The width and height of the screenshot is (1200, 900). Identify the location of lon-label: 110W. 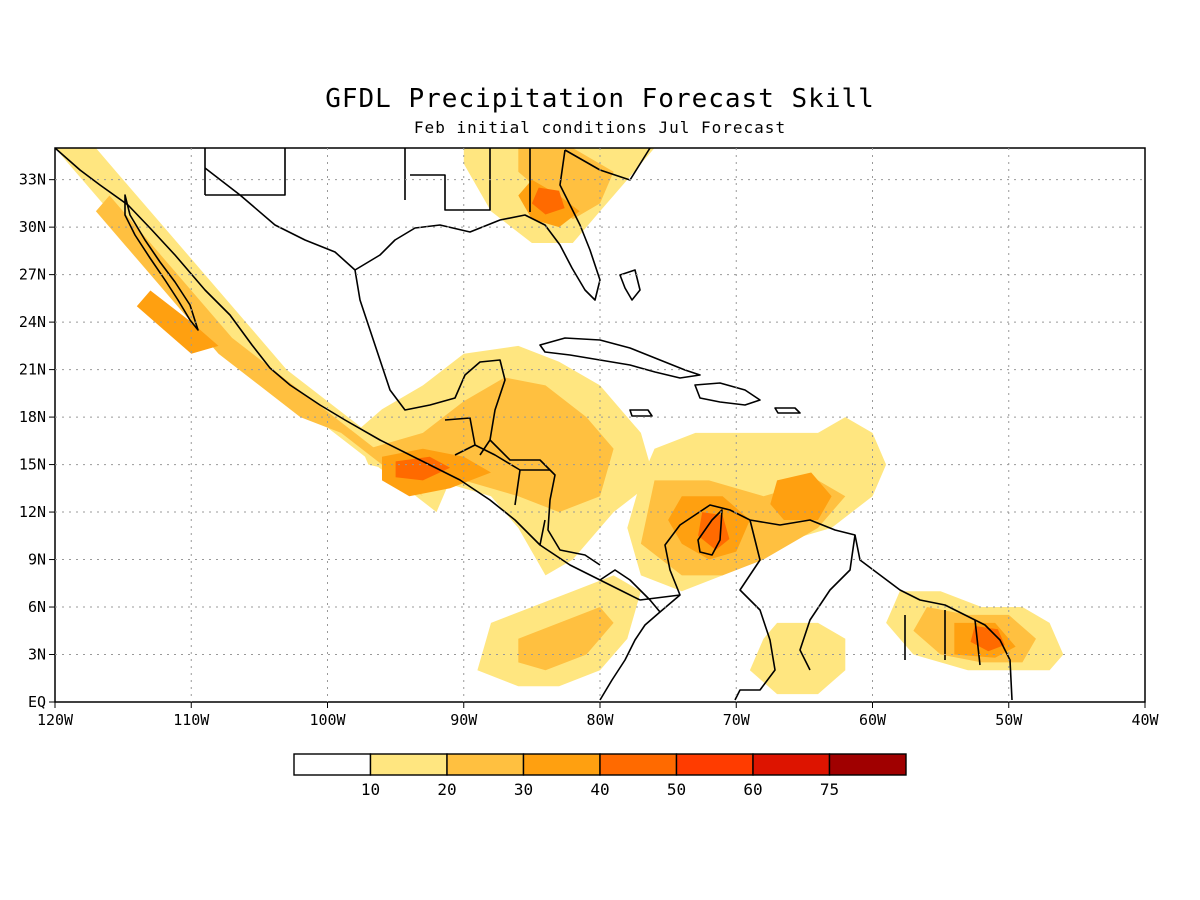
(191, 720).